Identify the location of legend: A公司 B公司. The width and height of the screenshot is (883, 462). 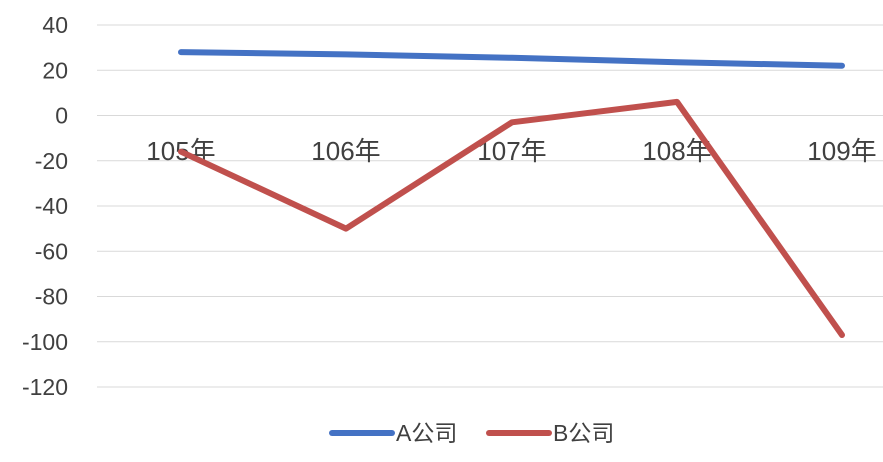
(473, 433).